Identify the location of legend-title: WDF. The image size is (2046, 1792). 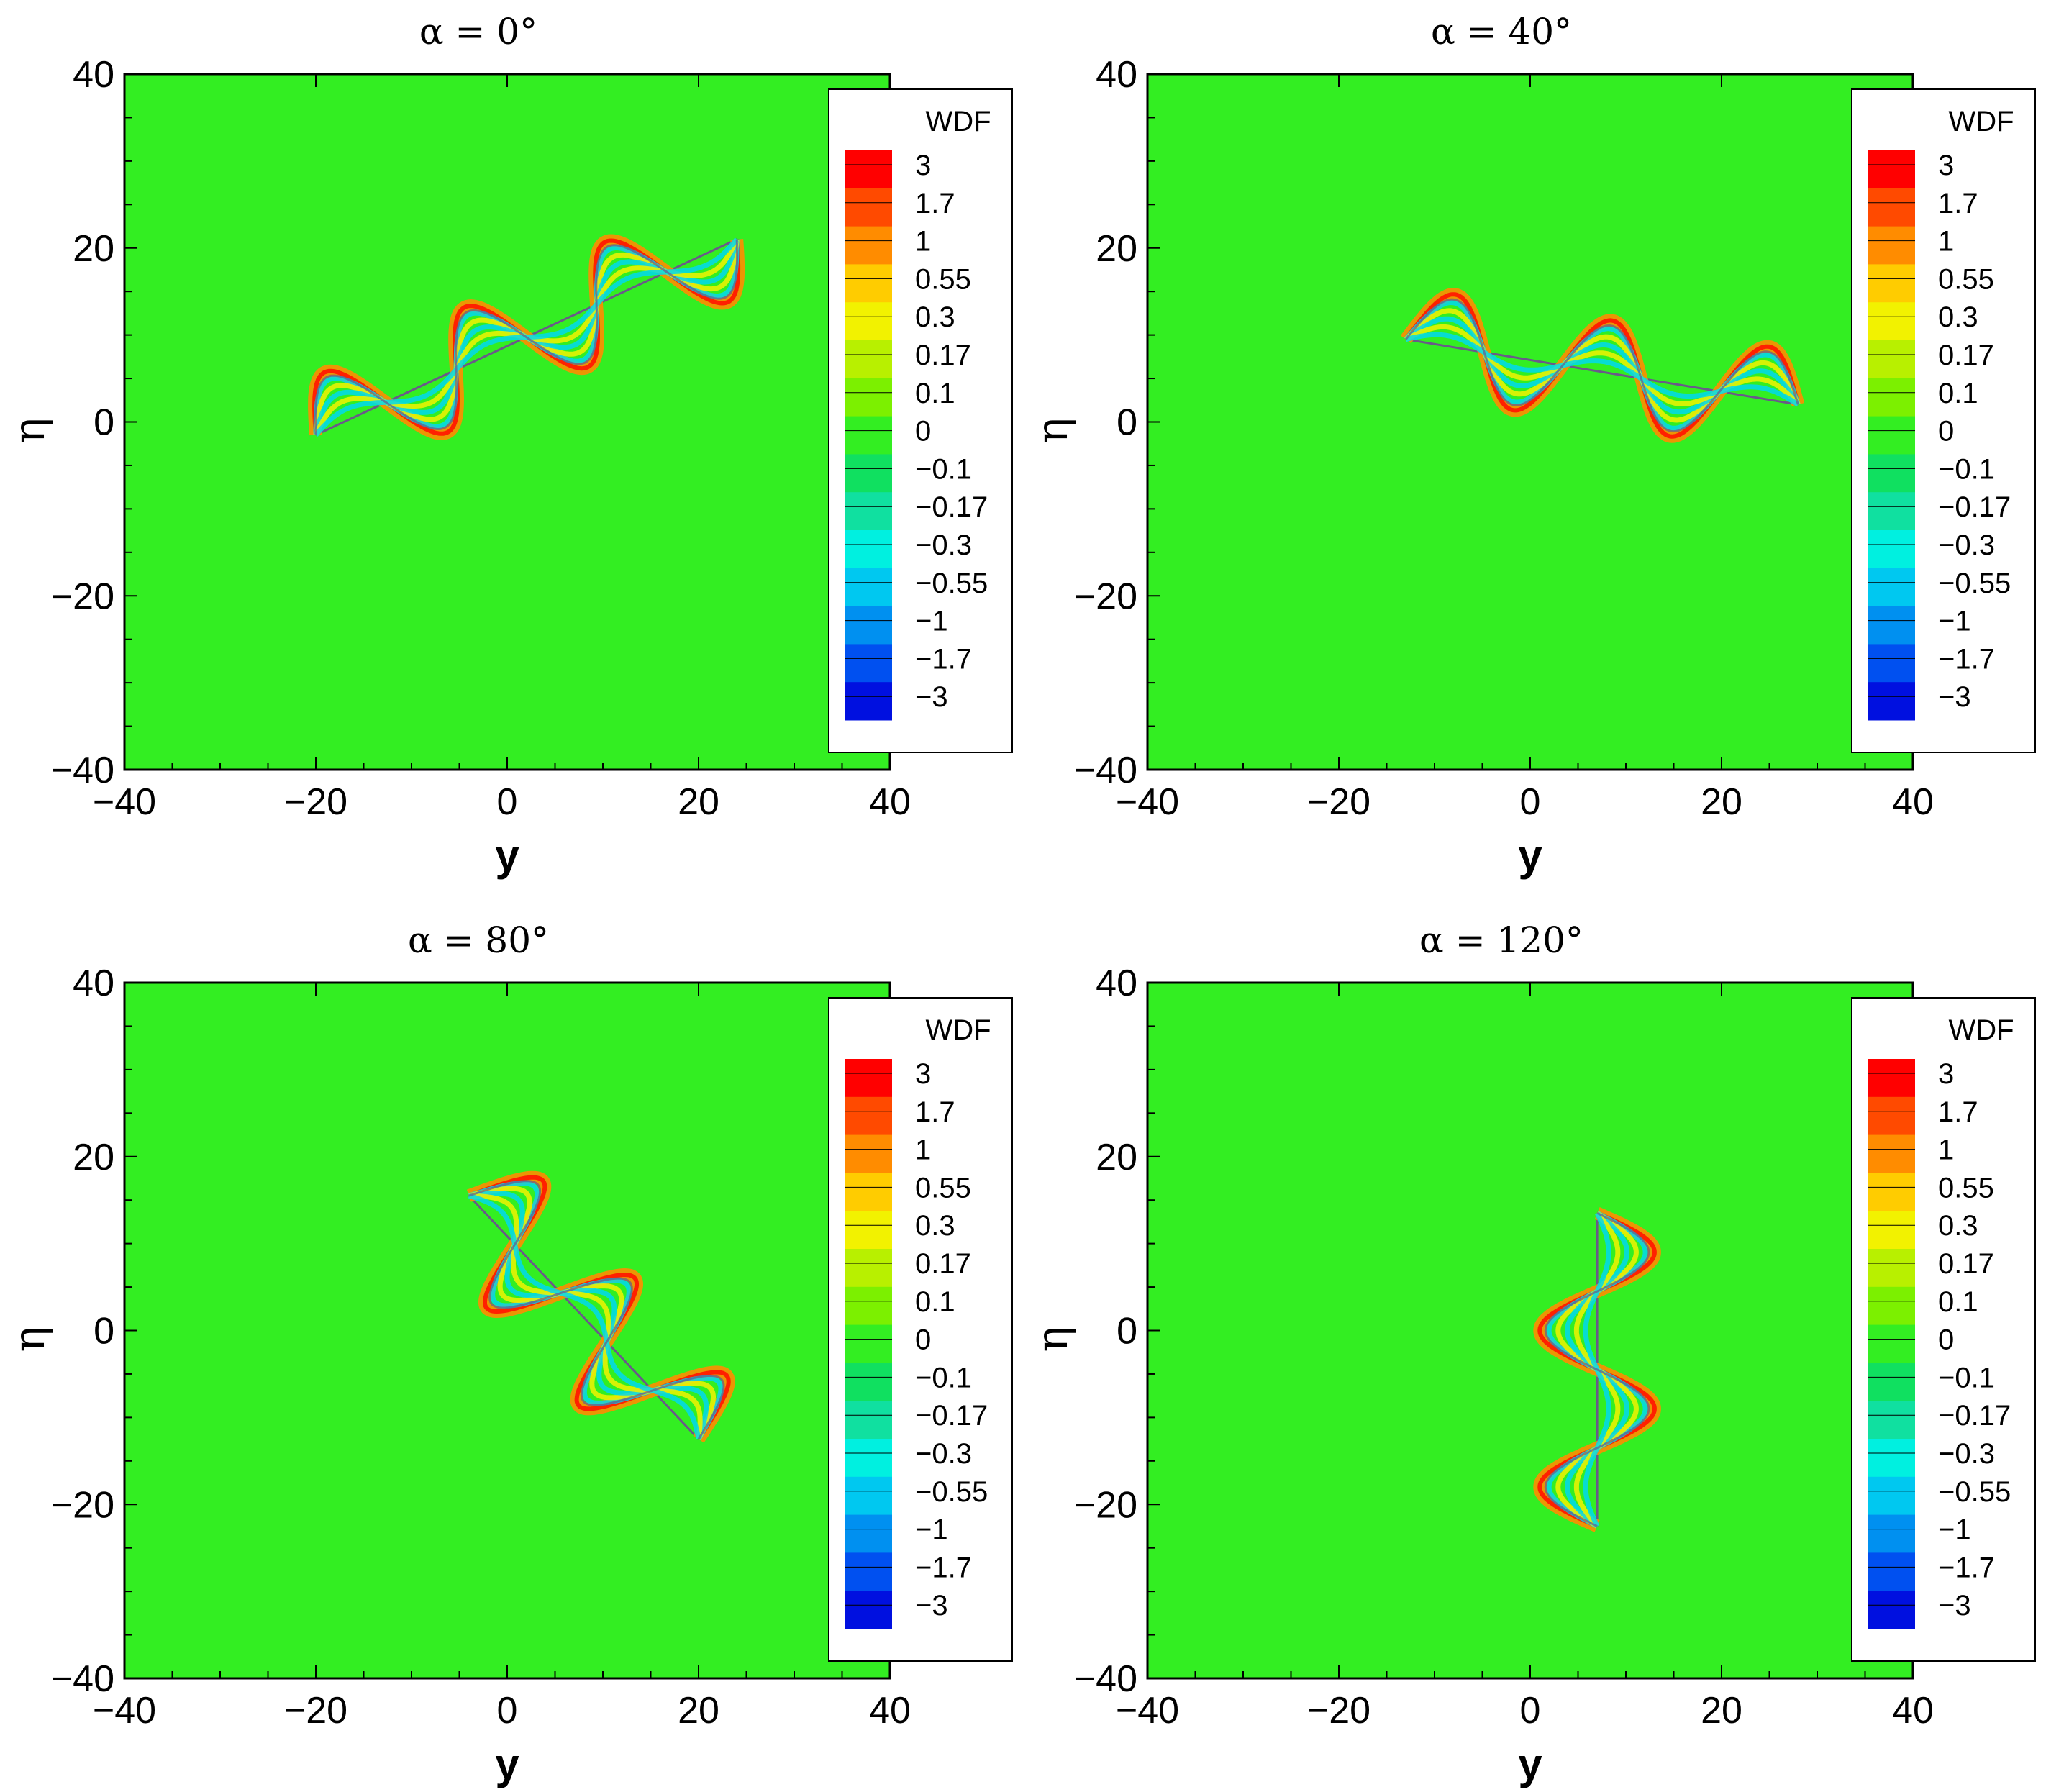
(1981, 121).